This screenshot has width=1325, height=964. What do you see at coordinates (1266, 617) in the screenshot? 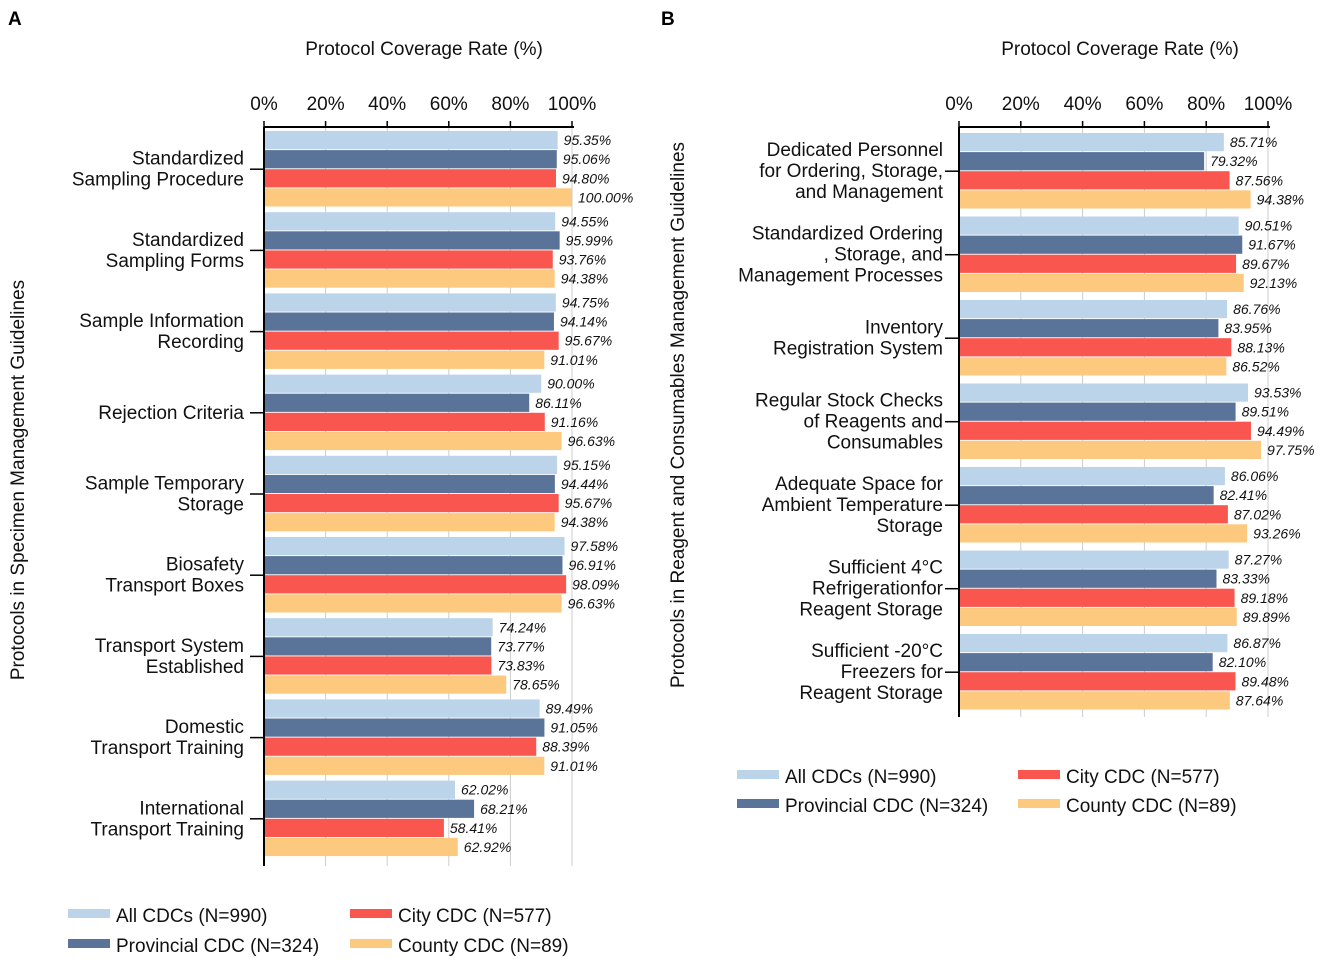
I see `value-label-county: 89.89%` at bounding box center [1266, 617].